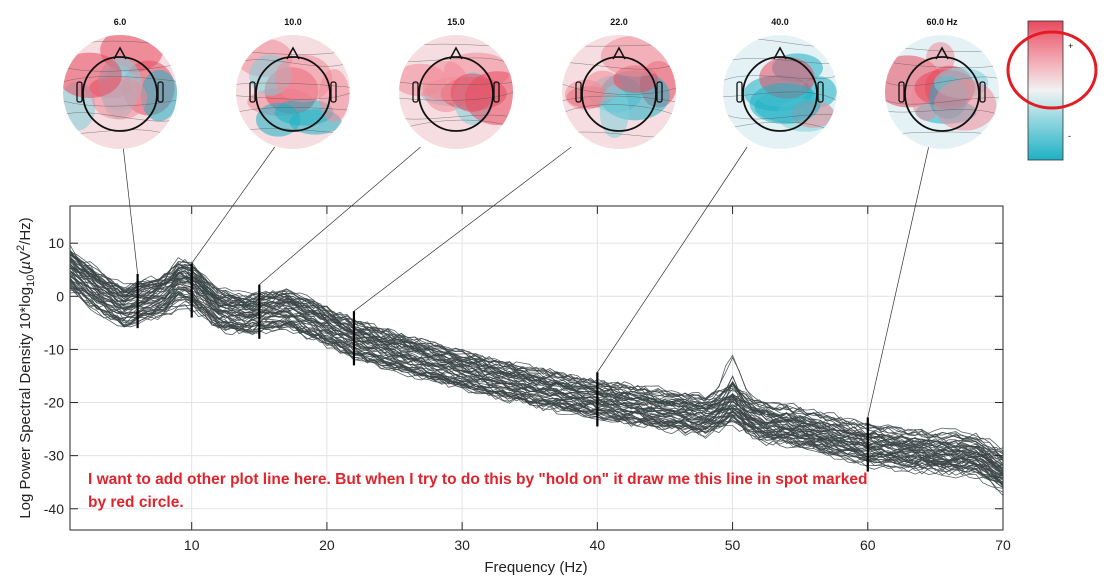 Image resolution: width=1109 pixels, height=578 pixels. I want to click on y-tick-label: 10, so click(56, 243).